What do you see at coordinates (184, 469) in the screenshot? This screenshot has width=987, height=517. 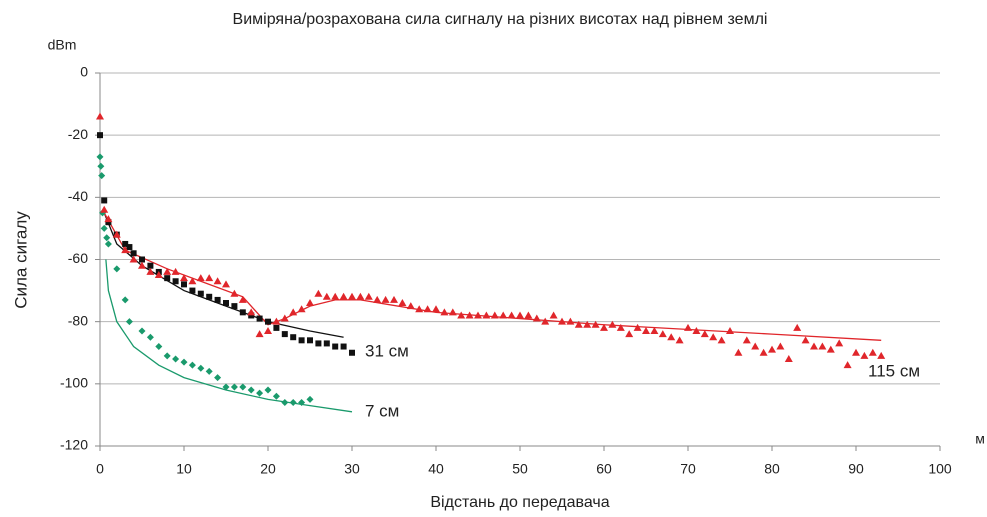 I see `x-tick-label: 10` at bounding box center [184, 469].